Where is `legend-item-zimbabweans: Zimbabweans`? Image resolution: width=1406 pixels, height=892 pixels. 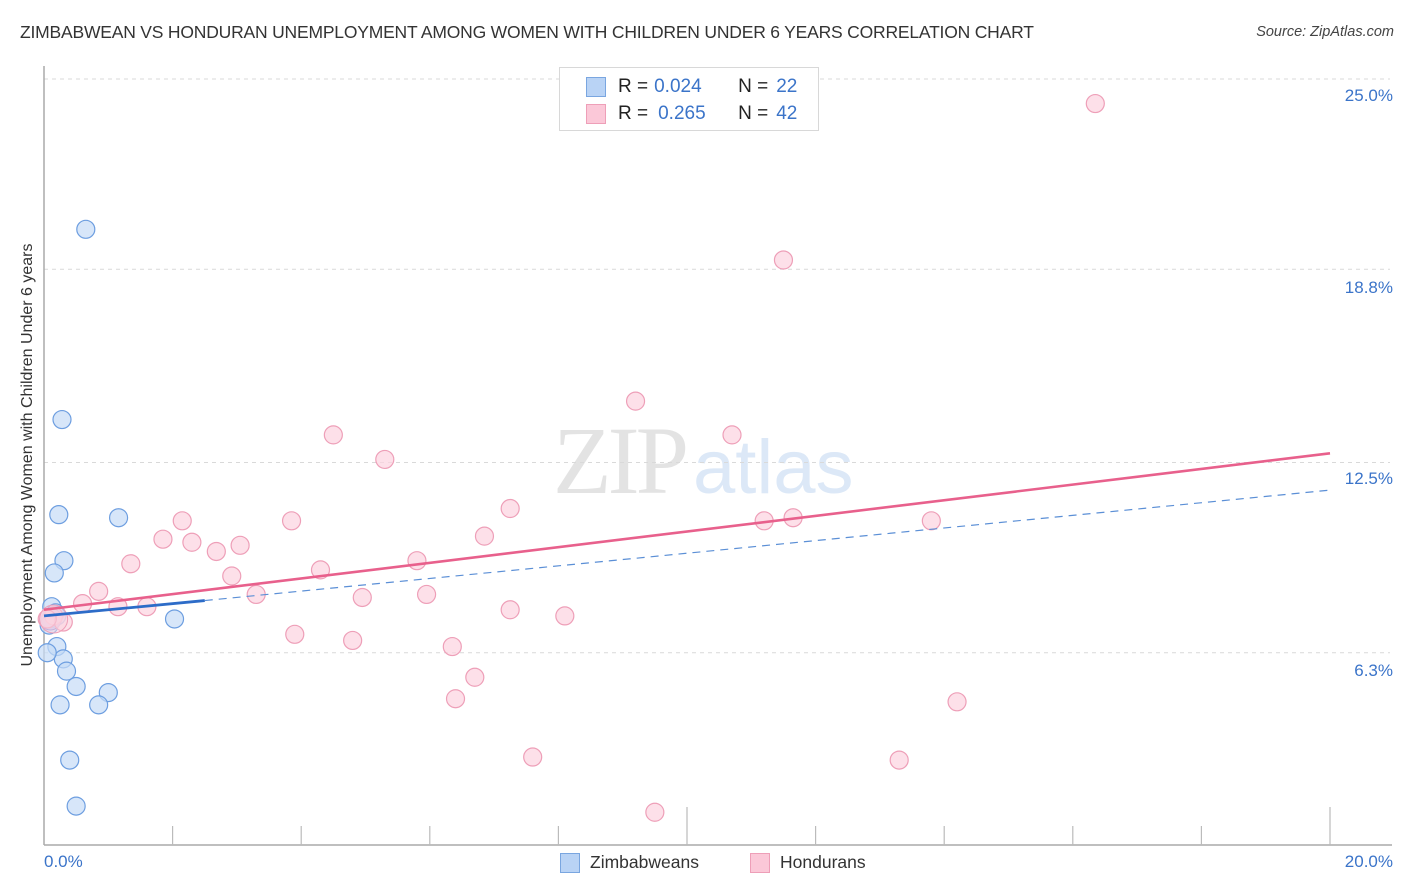
legend-item-zimbabweans: Zimbabweans is located at coordinates (629, 862).